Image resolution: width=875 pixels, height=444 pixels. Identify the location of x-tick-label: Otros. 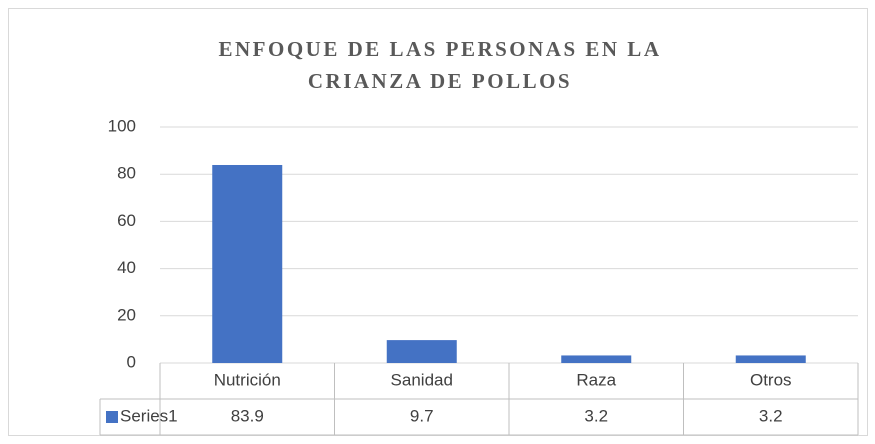
(771, 379).